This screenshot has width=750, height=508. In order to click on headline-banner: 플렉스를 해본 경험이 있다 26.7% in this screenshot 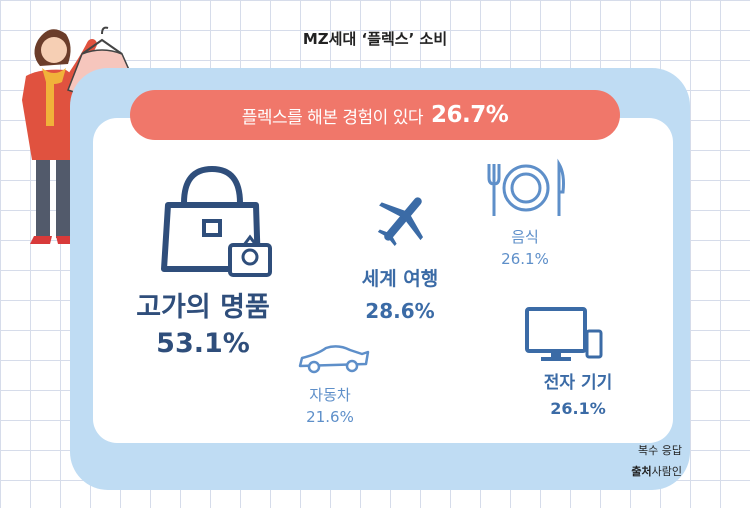, I will do `click(375, 115)`.